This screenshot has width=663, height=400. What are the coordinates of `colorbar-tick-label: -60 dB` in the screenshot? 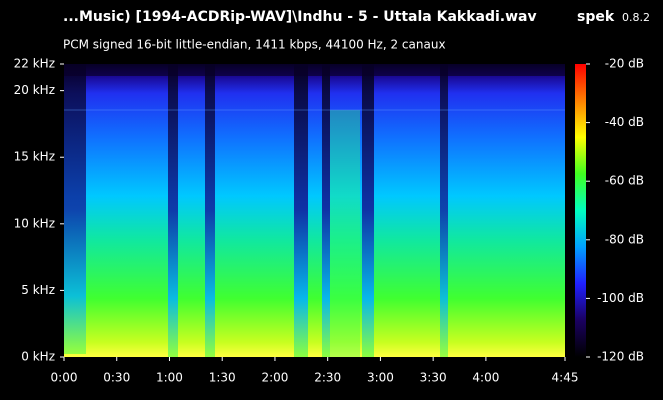 It's located at (624, 181).